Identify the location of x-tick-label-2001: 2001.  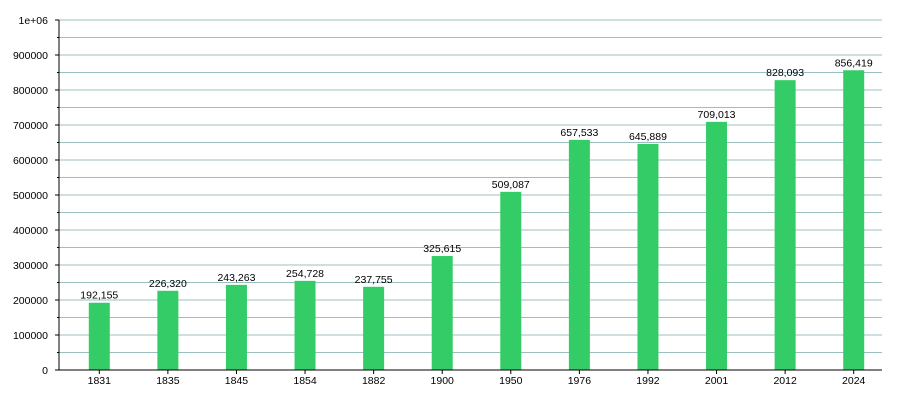
(717, 381).